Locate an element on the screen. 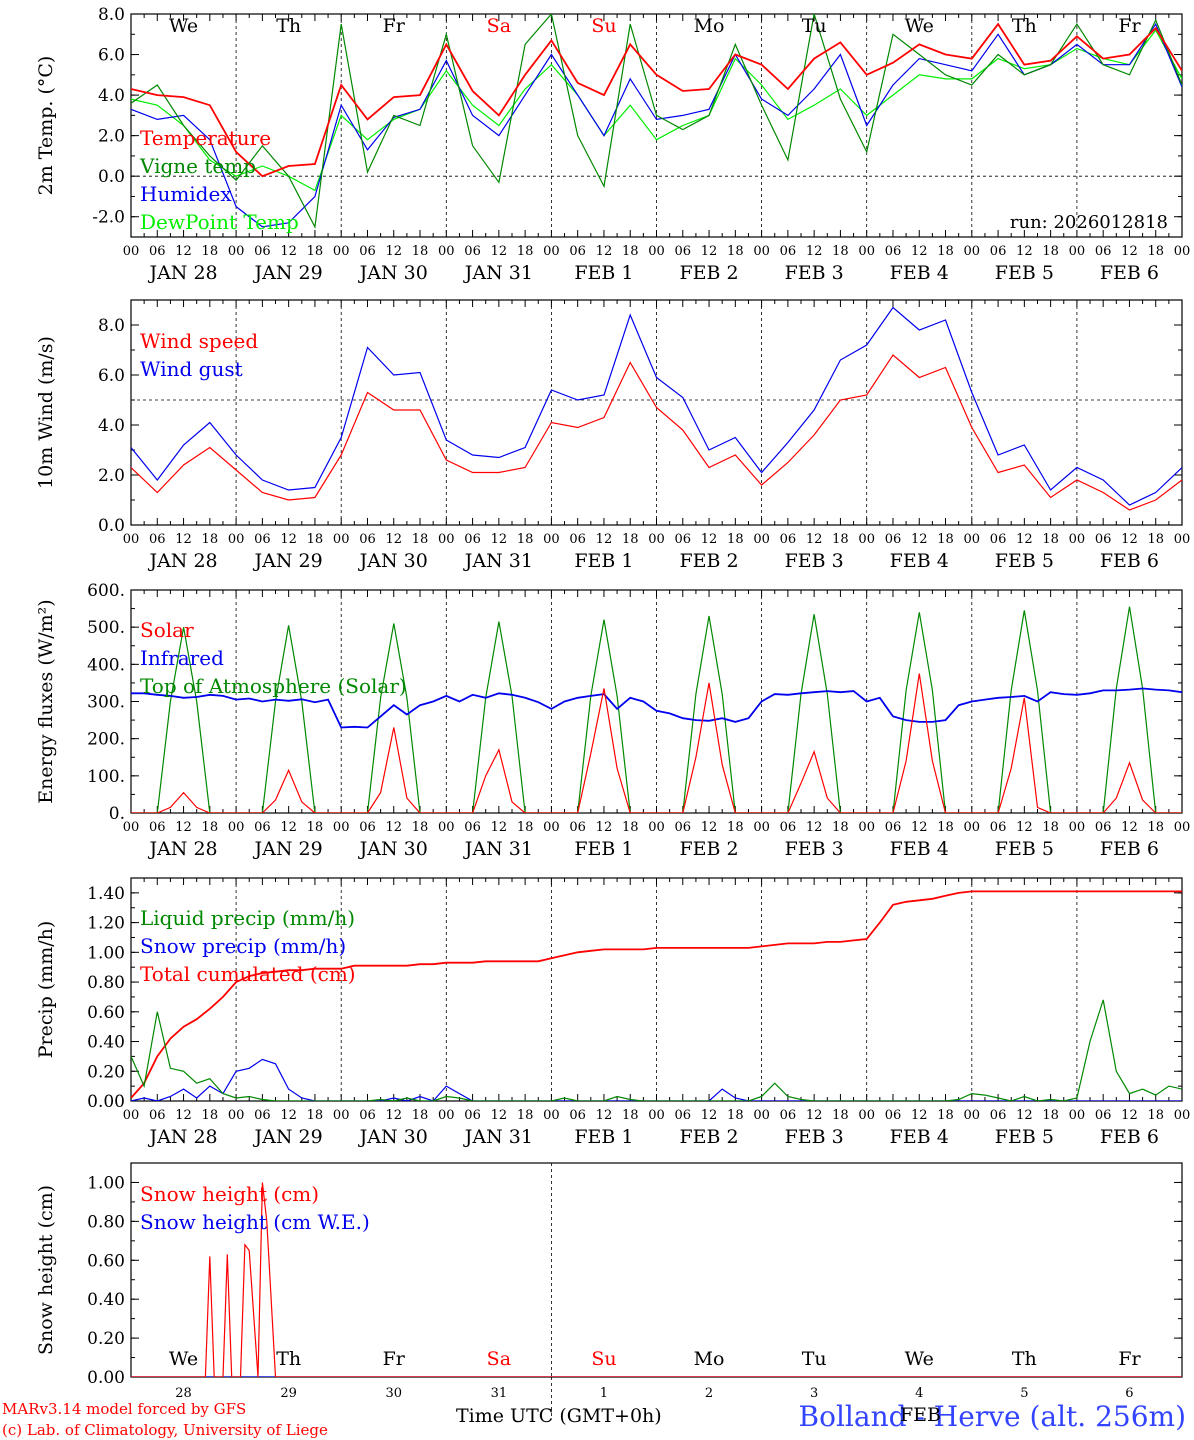 This screenshot has height=1440, width=1194. y-tick-label: 8.0 is located at coordinates (111, 326).